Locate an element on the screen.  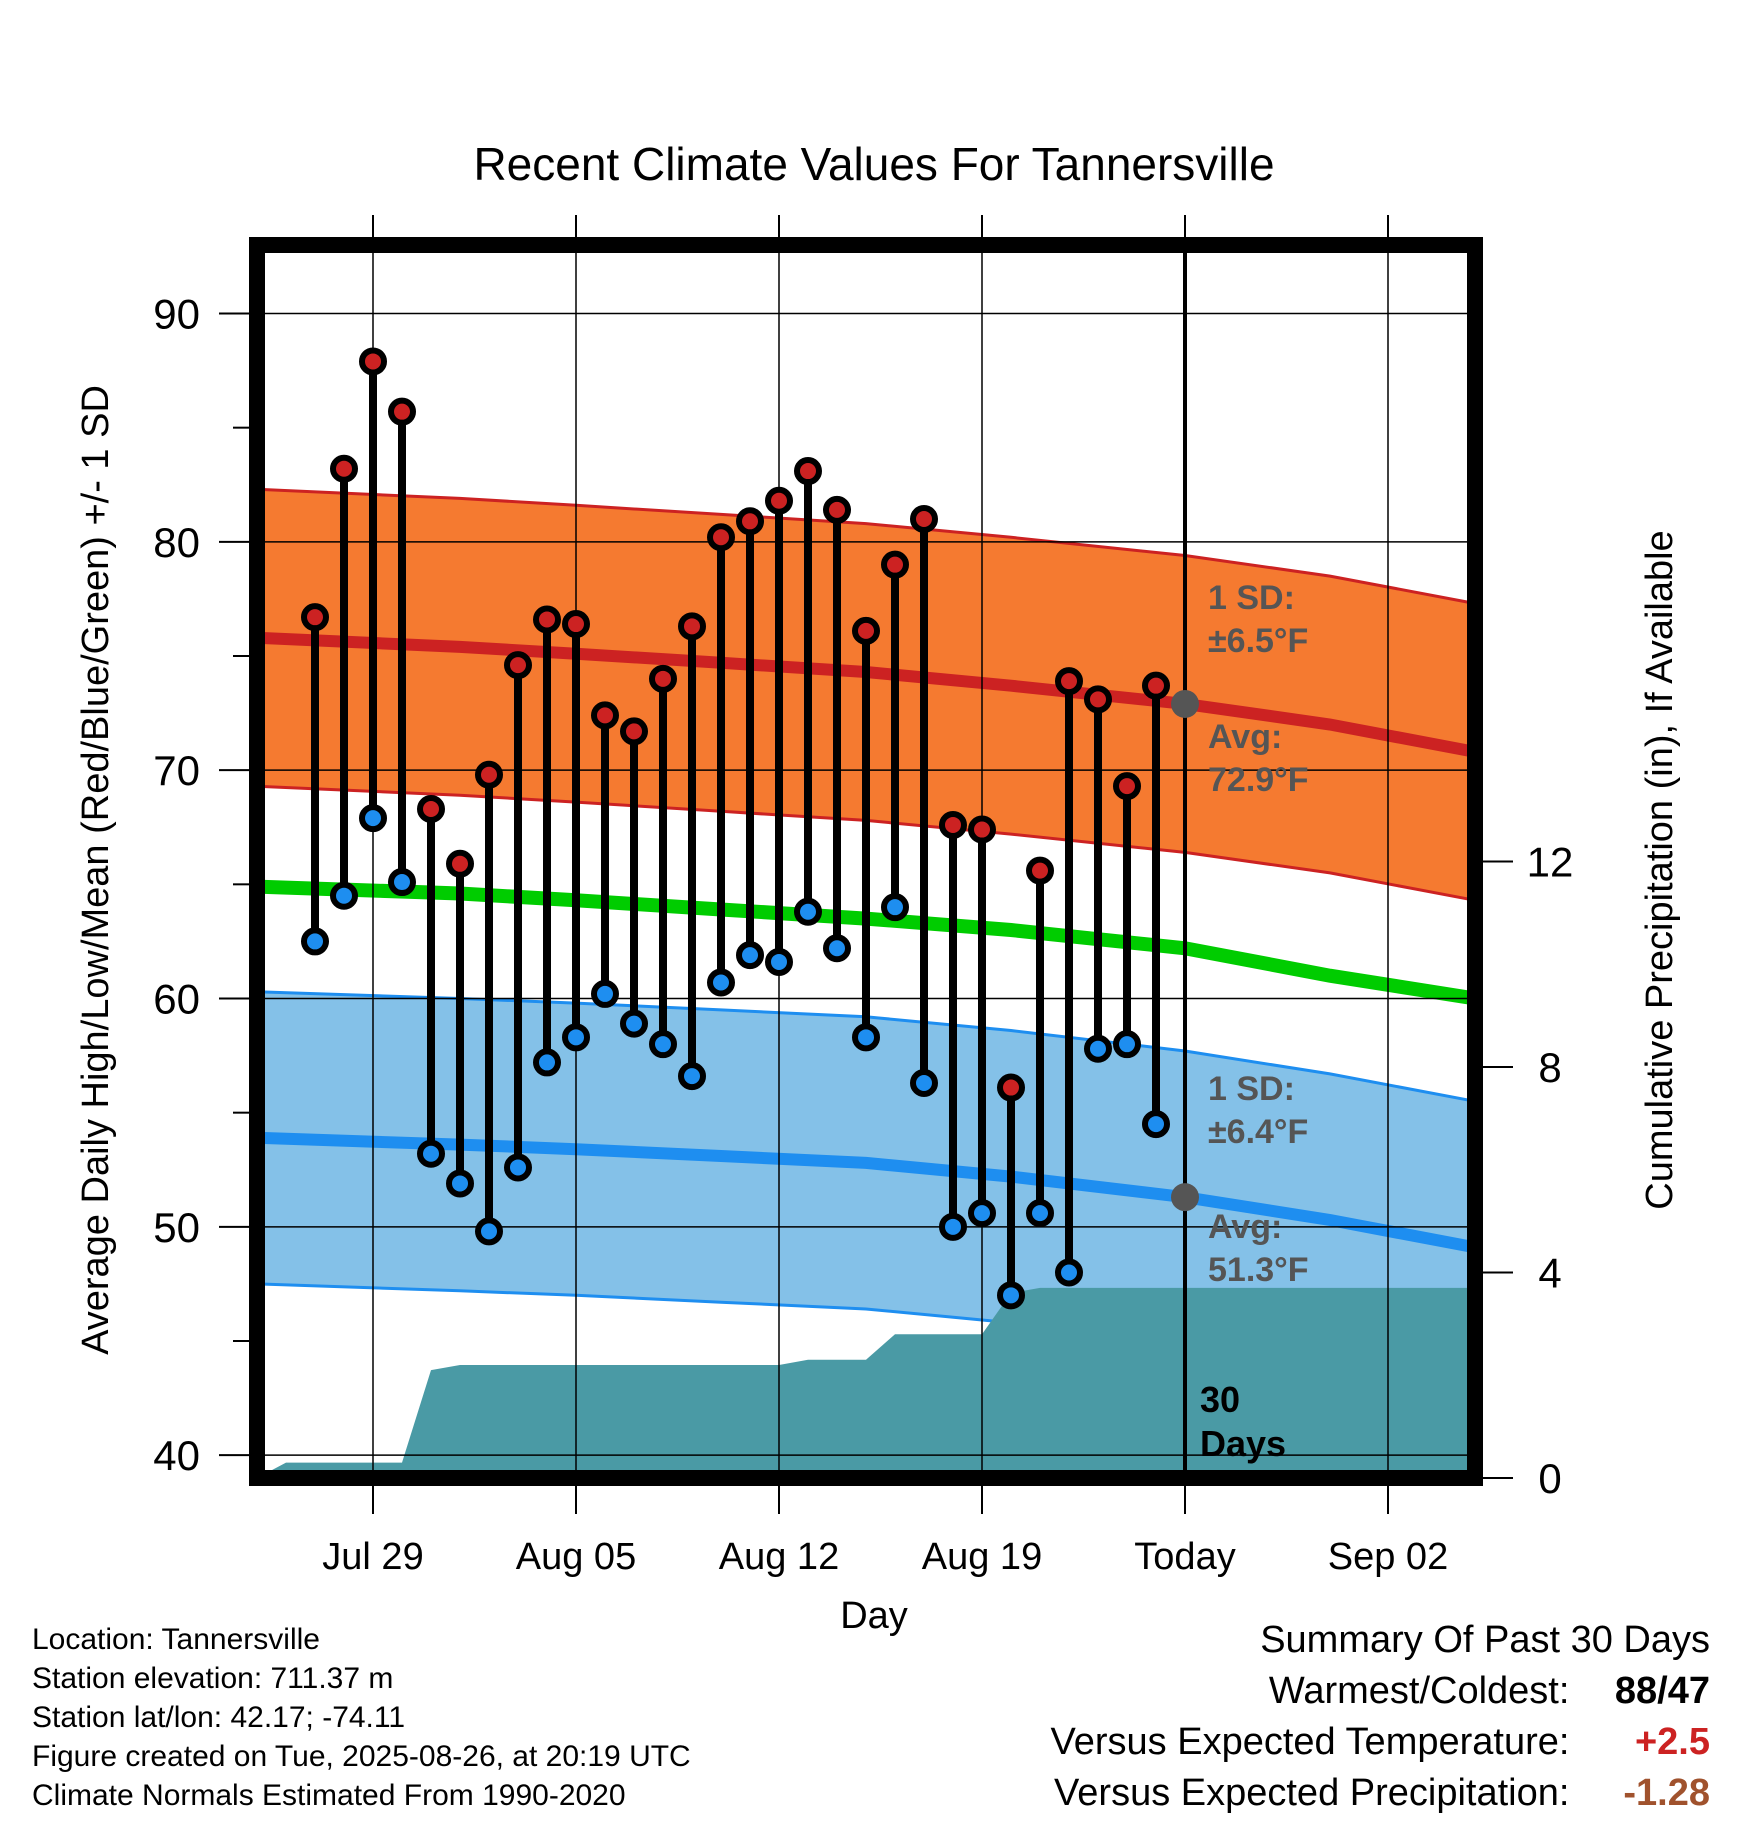
today-high-avg-marker is located at coordinates (1185, 703).